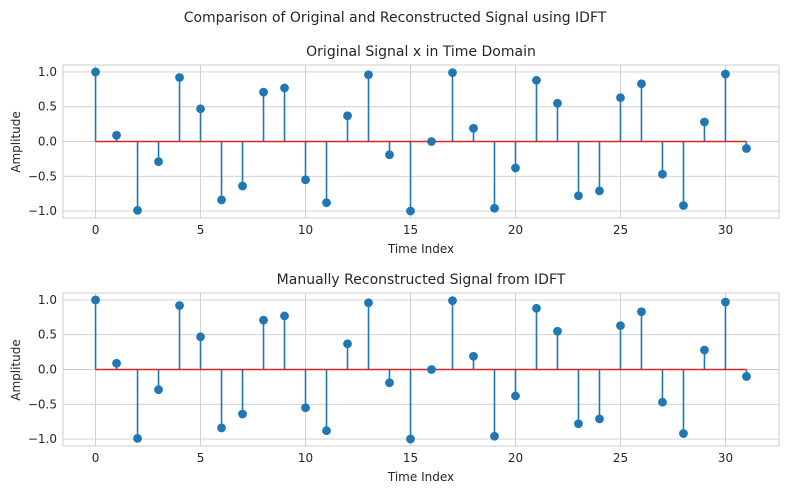 The width and height of the screenshot is (790, 499). Describe the element at coordinates (421, 52) in the screenshot. I see `subplot-title: Original Signal x in Time Domain` at that location.